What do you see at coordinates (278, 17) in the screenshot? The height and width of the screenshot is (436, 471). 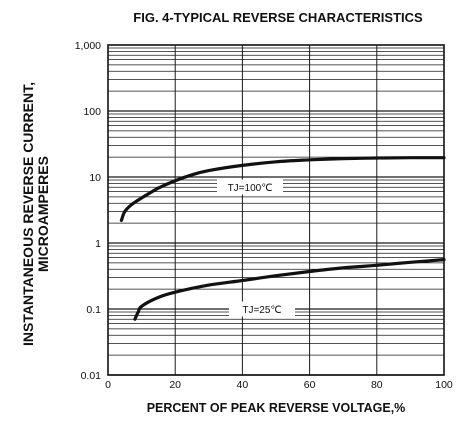 I see `chart-title: FIG. 4-TYPICAL REVERSE CHARACTERISTICS` at bounding box center [278, 17].